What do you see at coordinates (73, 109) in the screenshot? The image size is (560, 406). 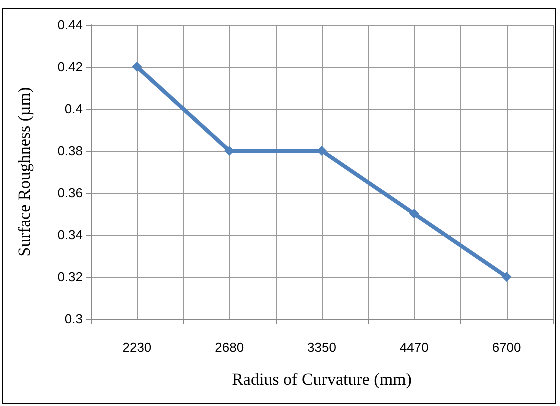 I see `y-tick-label: 0.4` at bounding box center [73, 109].